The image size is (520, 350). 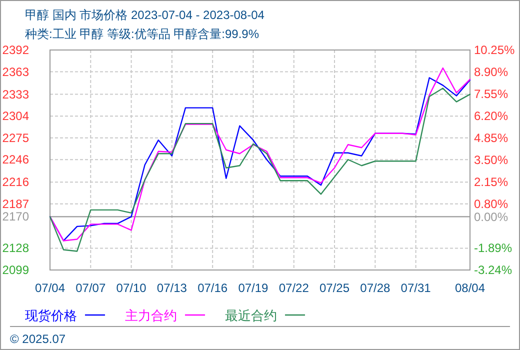 What do you see at coordinates (16, 50) in the screenshot?
I see `y-tick-label: 2392` at bounding box center [16, 50].